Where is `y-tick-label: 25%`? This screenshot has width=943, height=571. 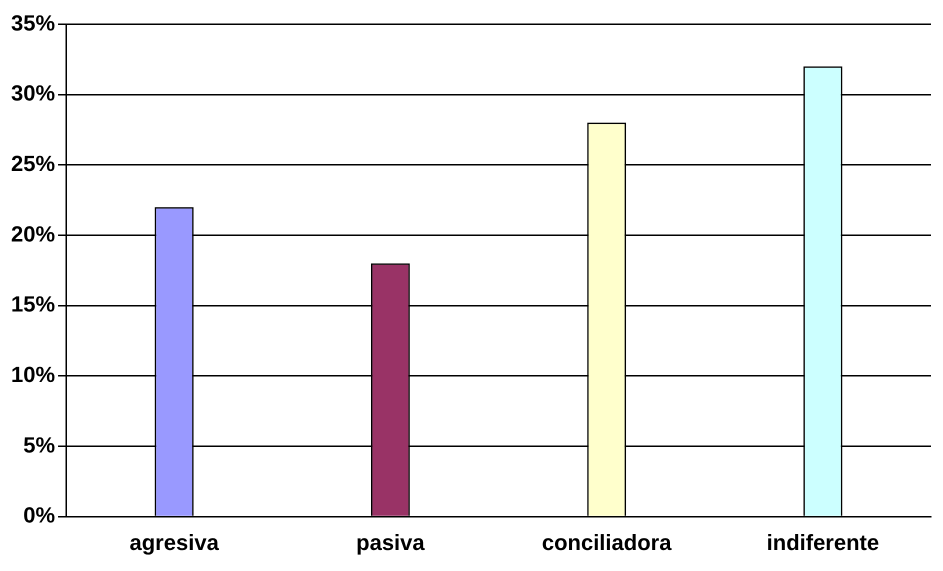
y-tick-label: 25% is located at coordinates (33, 163).